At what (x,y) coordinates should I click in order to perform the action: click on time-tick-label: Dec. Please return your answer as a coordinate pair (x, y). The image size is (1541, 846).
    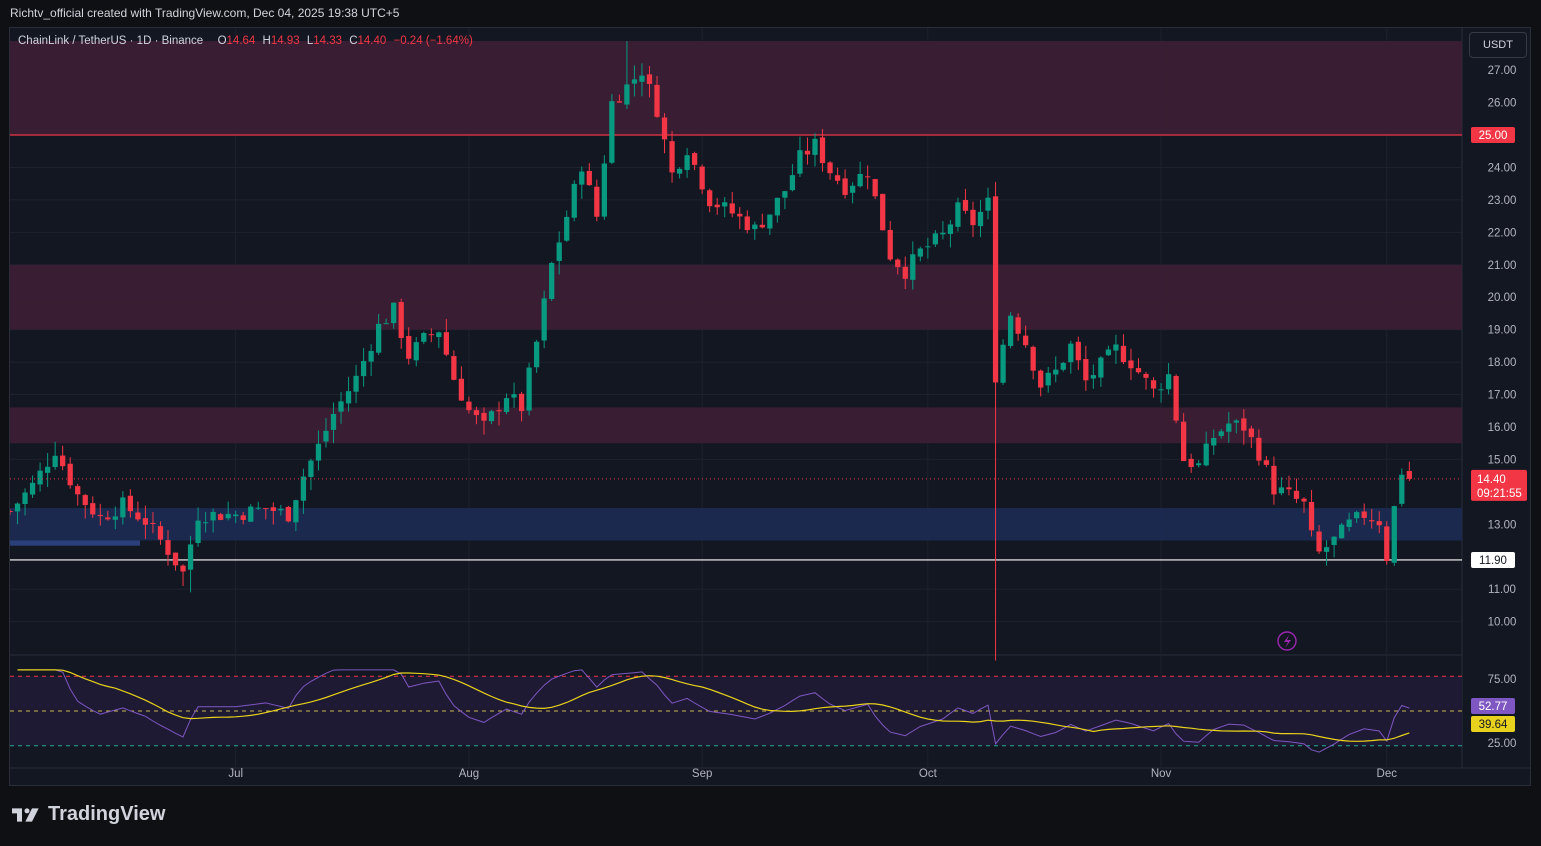
    Looking at the image, I should click on (1387, 774).